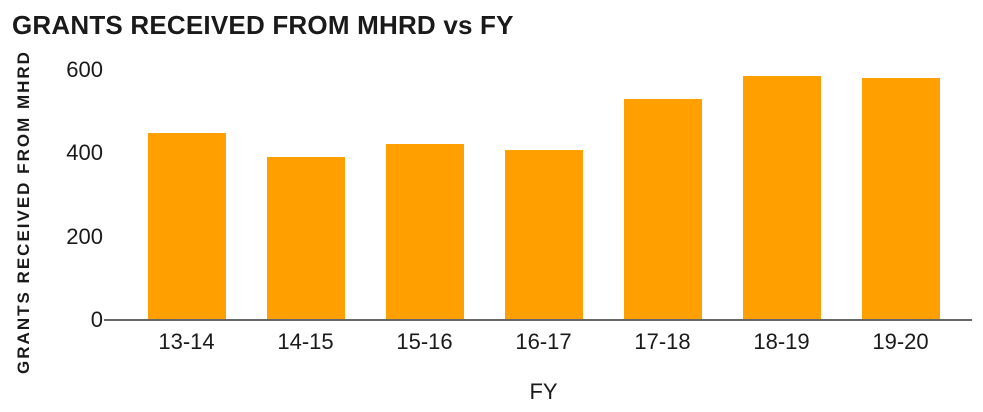 The image size is (983, 412). Describe the element at coordinates (538, 320) in the screenshot. I see `x-axis-line` at that location.